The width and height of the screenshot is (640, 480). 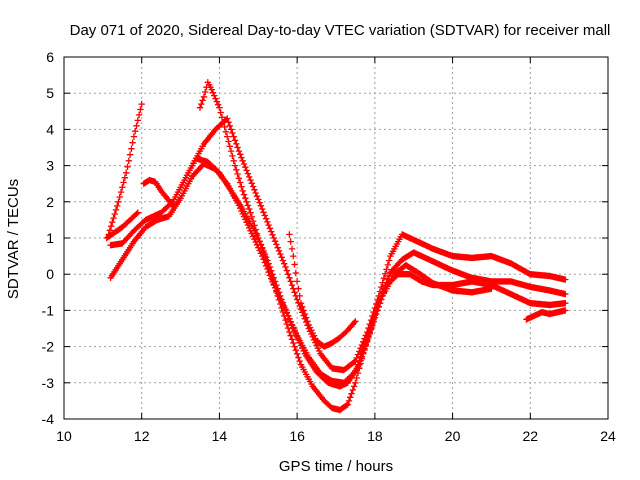 What do you see at coordinates (297, 436) in the screenshot?
I see `x-tick-label: 16` at bounding box center [297, 436].